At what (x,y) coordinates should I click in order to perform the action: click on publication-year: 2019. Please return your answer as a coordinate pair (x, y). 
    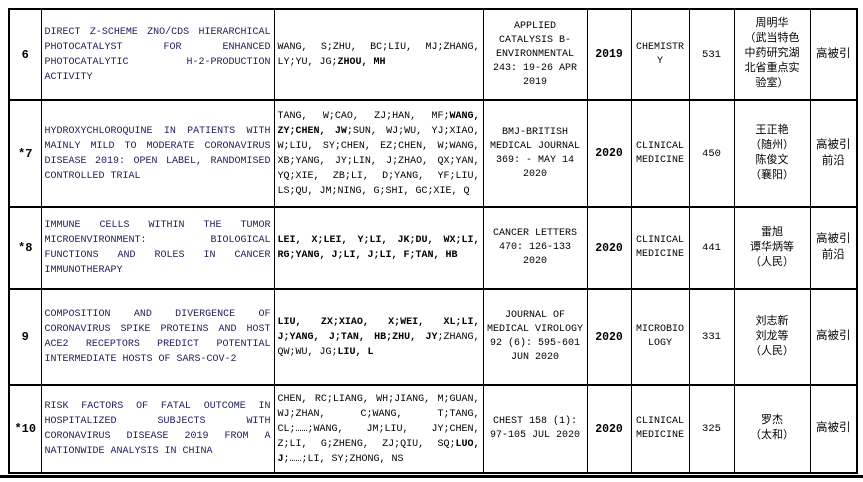
    Looking at the image, I should click on (609, 54).